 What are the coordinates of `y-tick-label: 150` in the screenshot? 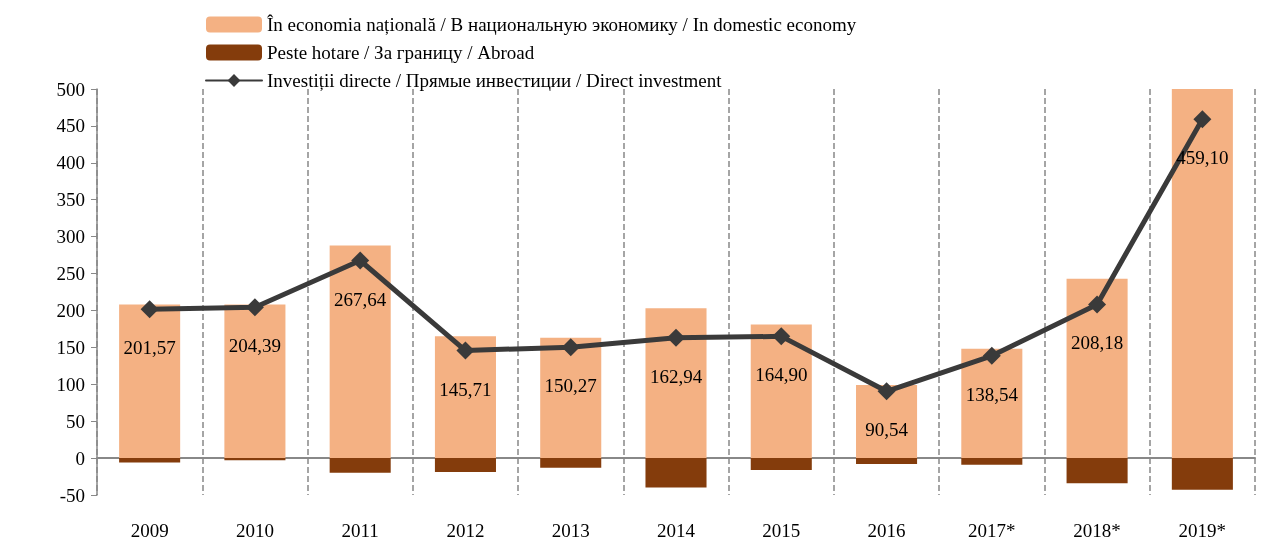 It's located at (70, 347).